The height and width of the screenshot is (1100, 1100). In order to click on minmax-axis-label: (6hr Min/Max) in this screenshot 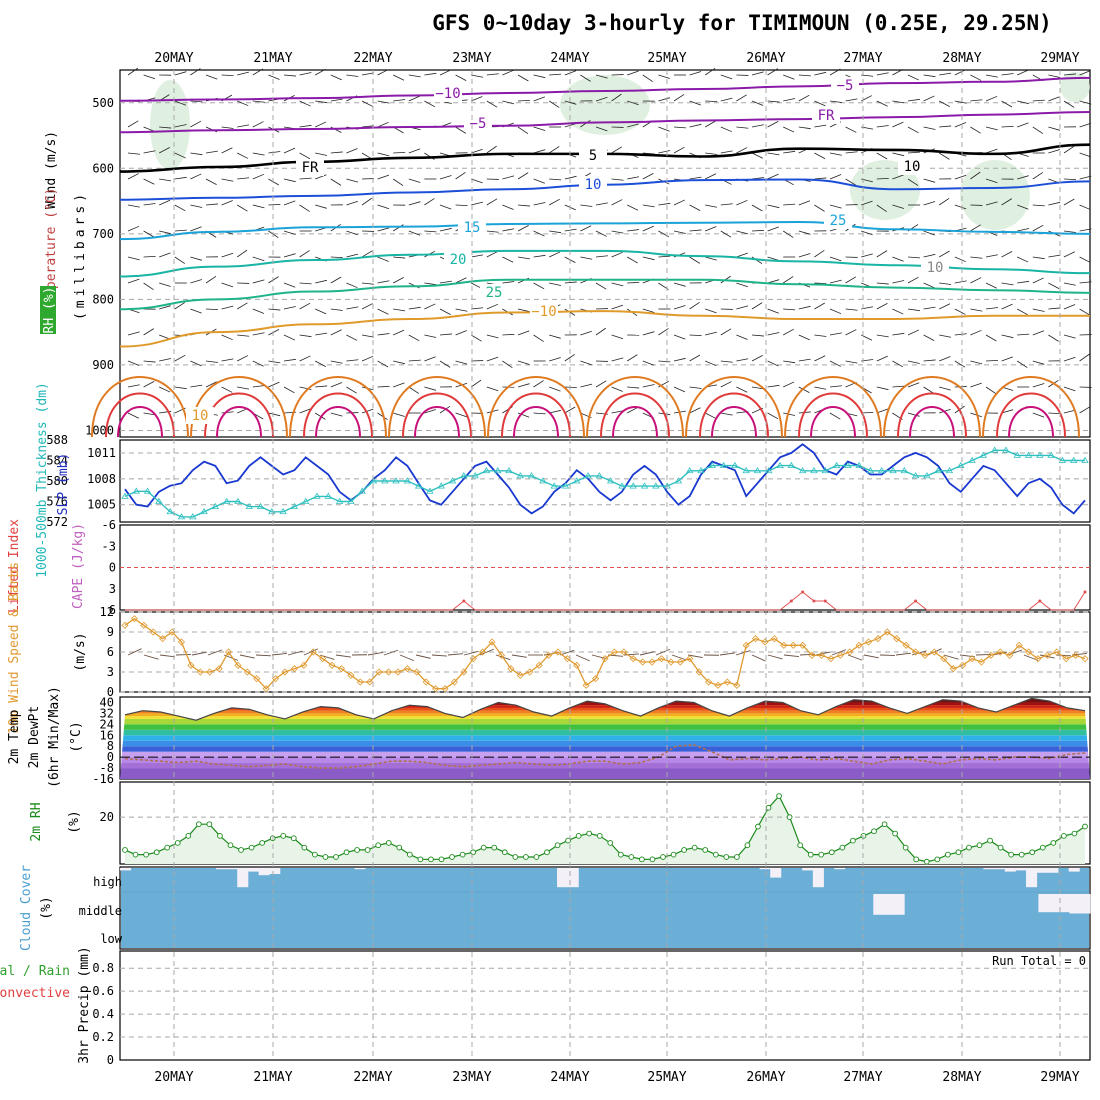, I will do `click(54, 737)`.